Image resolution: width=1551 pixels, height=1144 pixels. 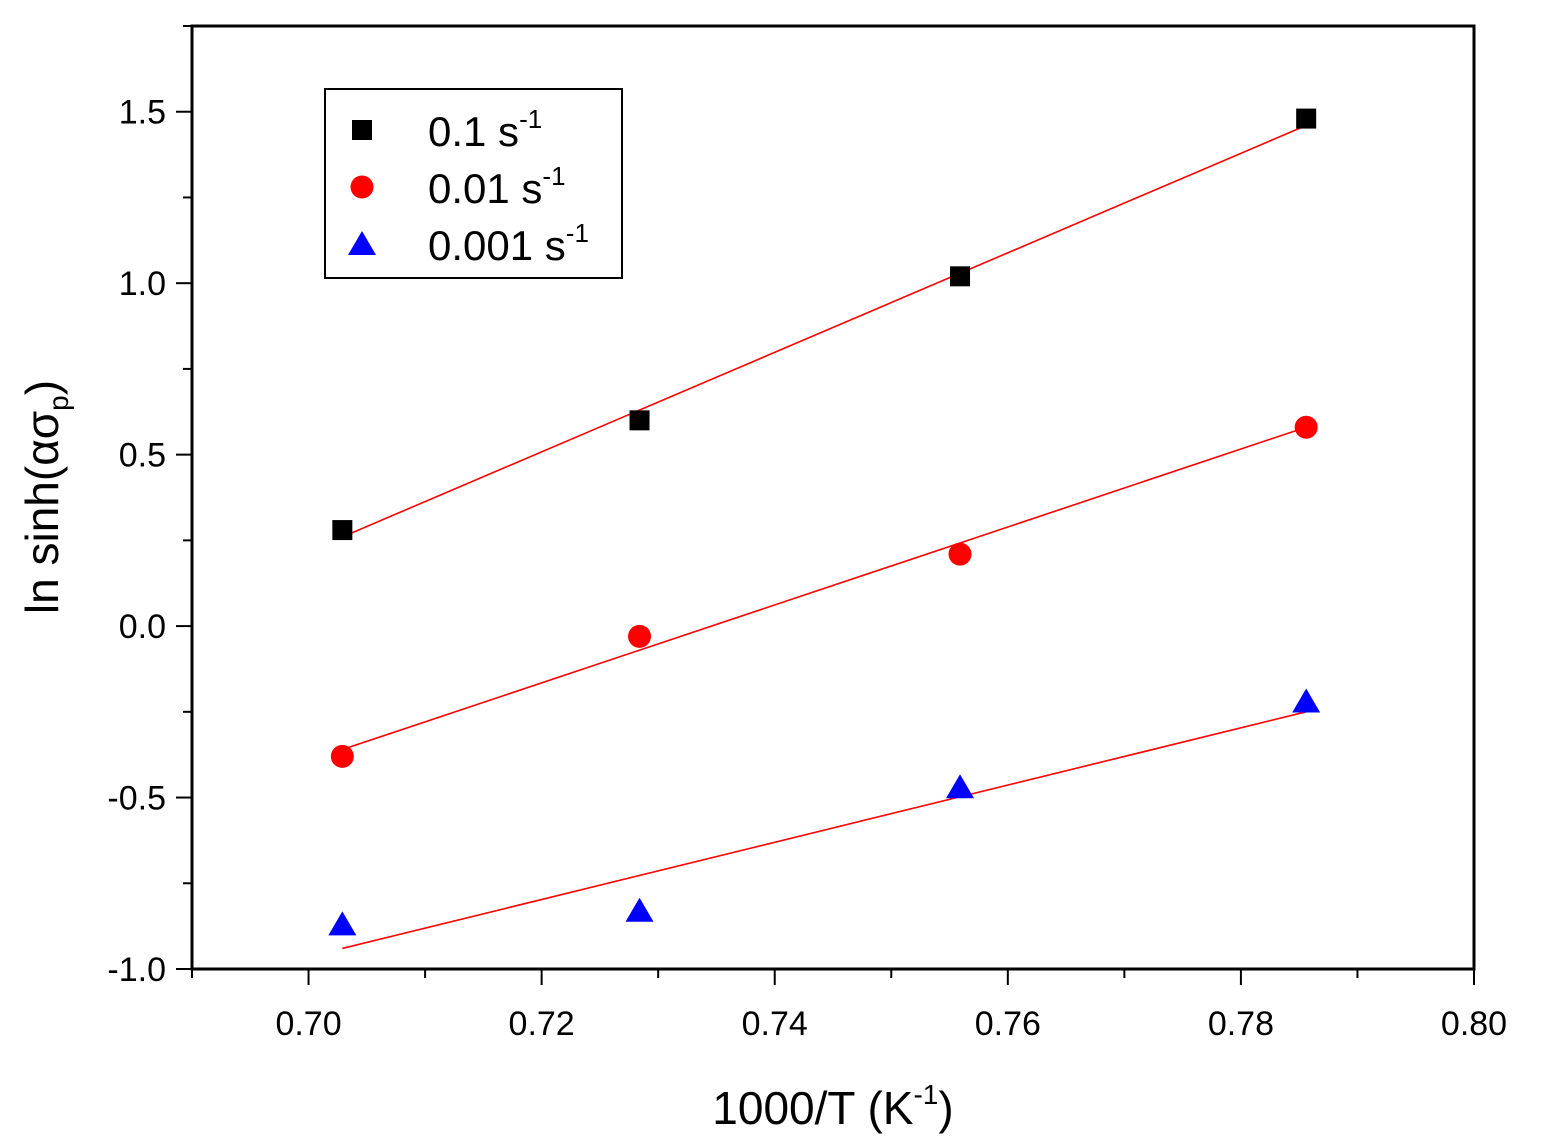 What do you see at coordinates (849, 1006) in the screenshot?
I see `x-axis-ticks: 0.70 0.72 0.74 0.76 0.78 0.80` at bounding box center [849, 1006].